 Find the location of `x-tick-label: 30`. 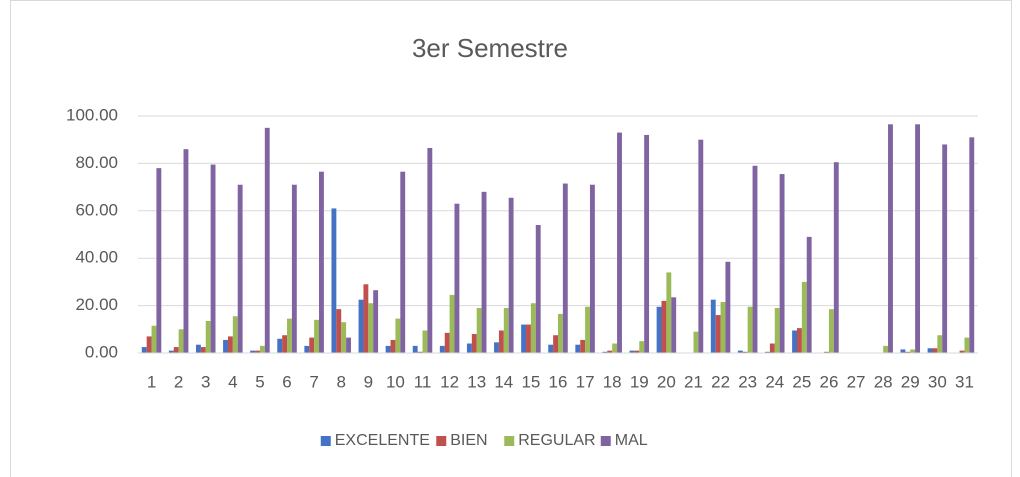

x-tick-label: 30 is located at coordinates (937, 381).